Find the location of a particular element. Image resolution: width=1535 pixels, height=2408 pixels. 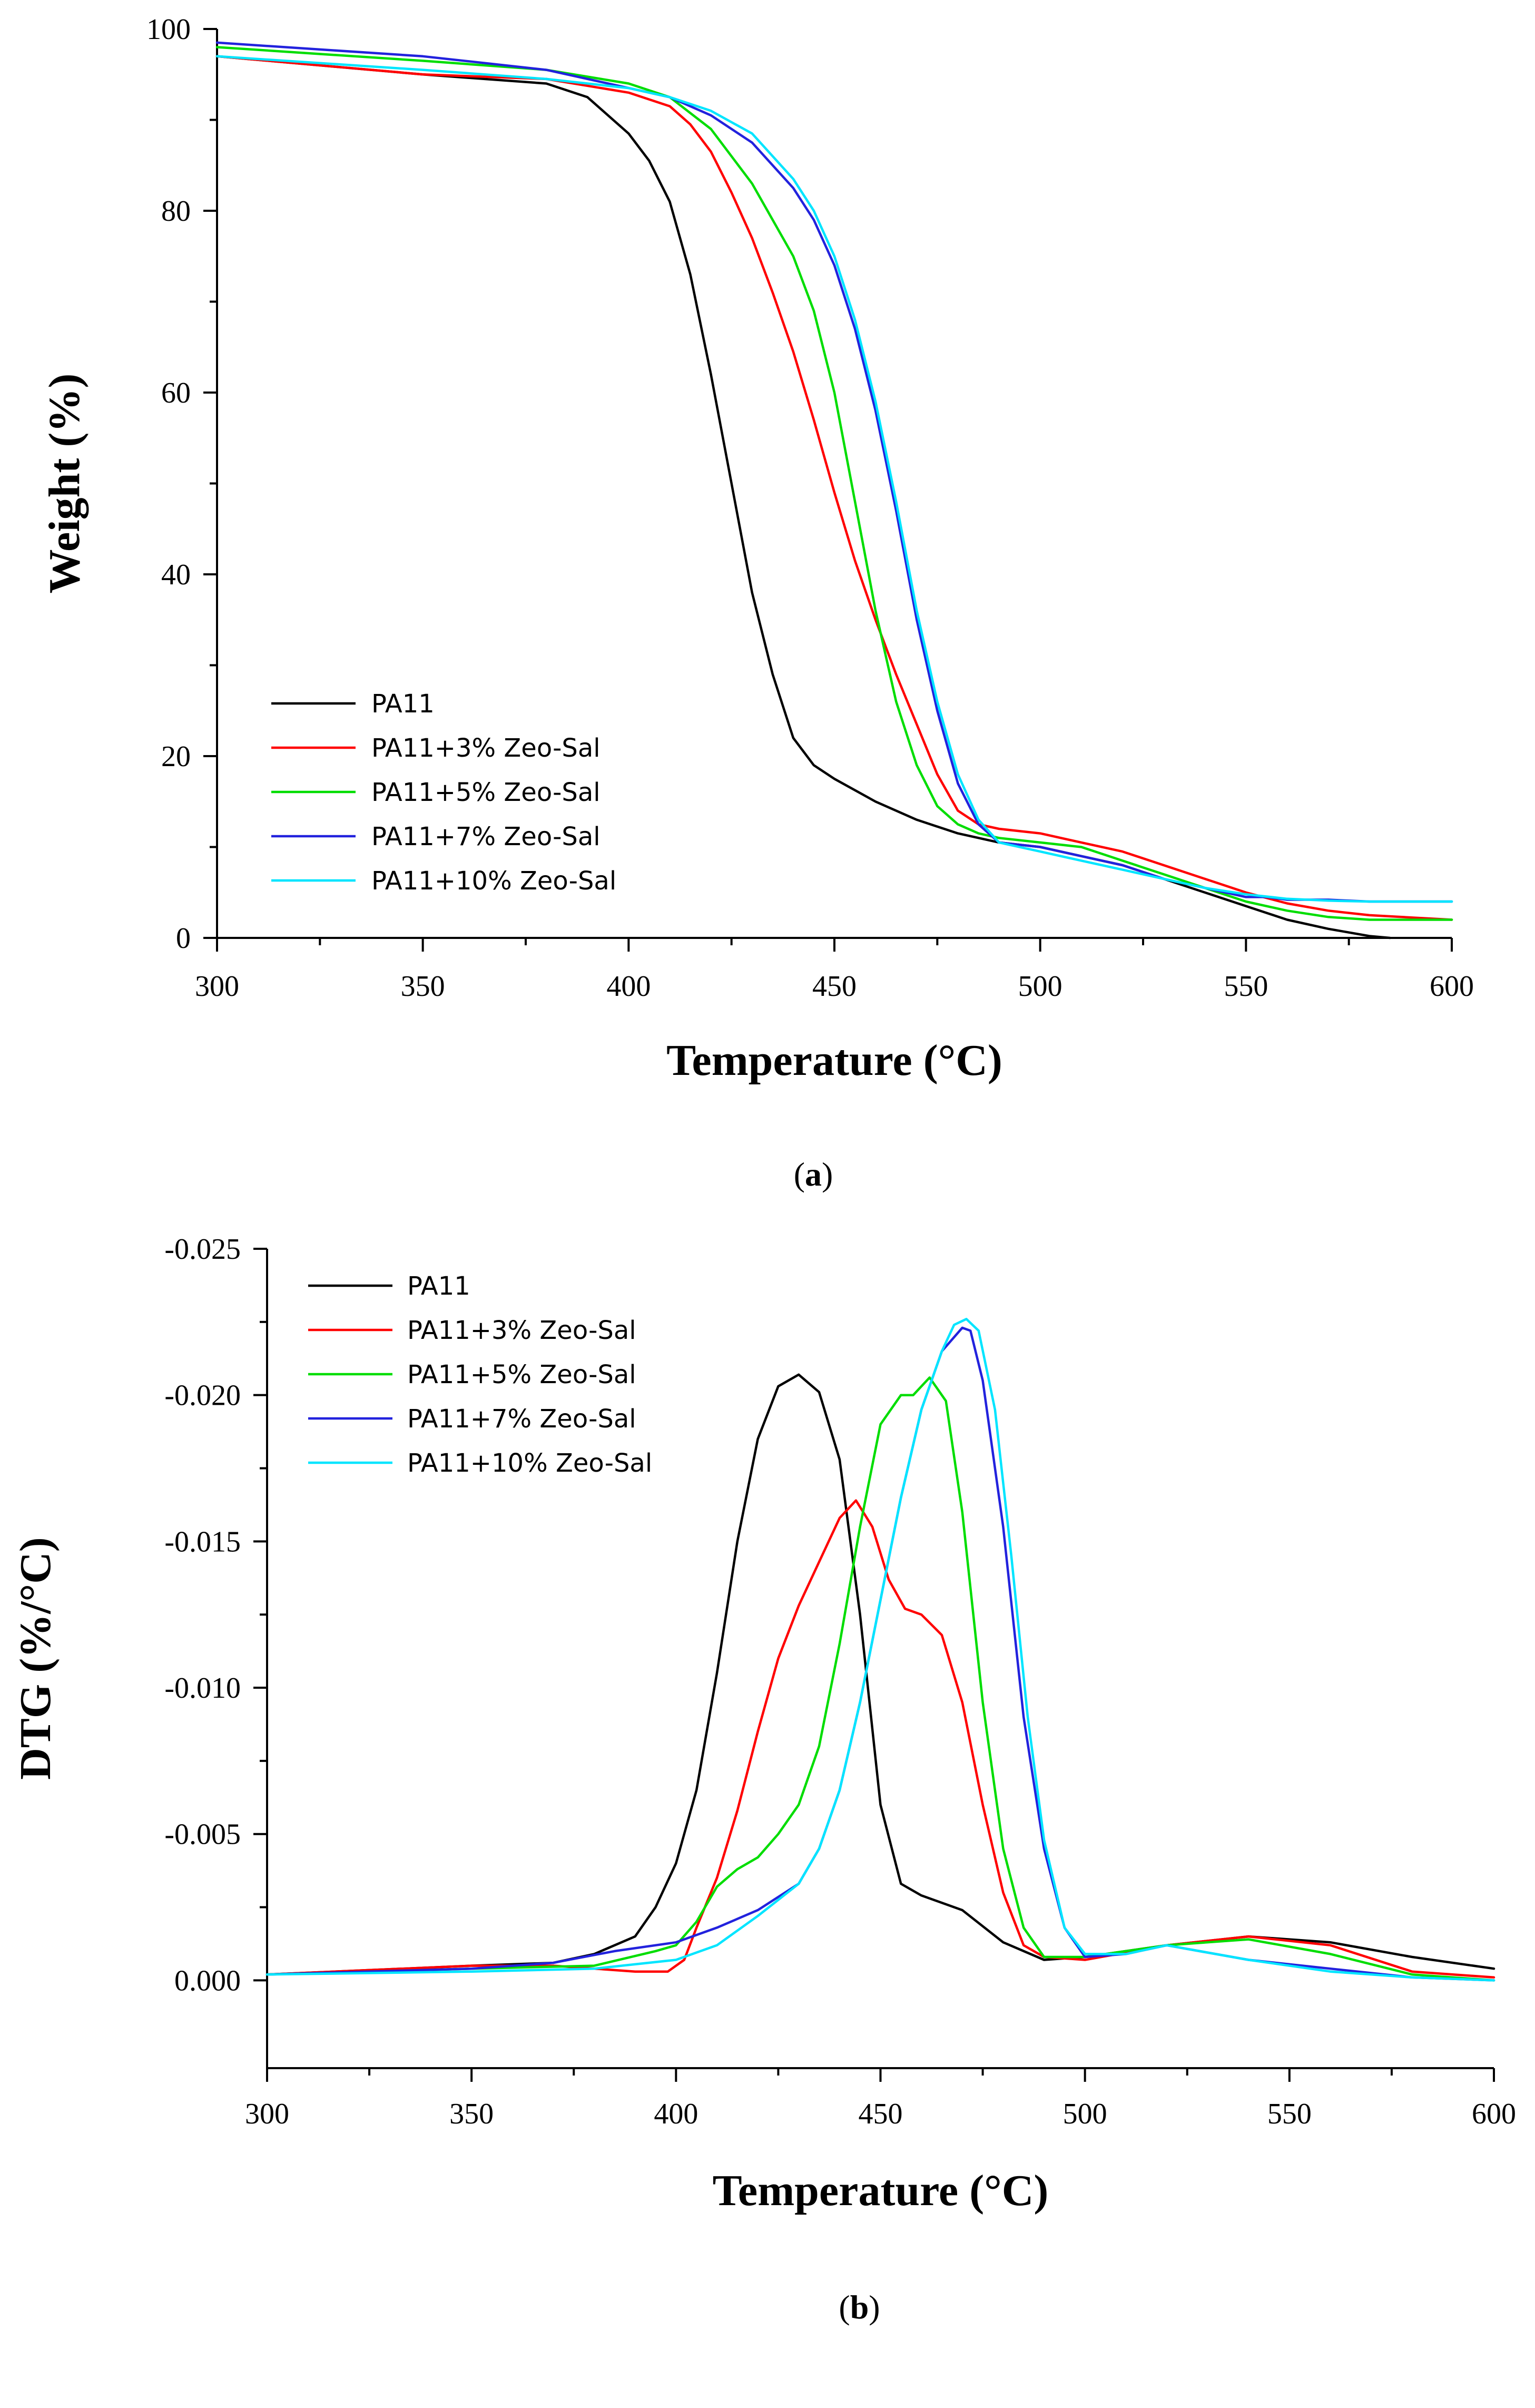

y-tick-label: 40 is located at coordinates (176, 575).